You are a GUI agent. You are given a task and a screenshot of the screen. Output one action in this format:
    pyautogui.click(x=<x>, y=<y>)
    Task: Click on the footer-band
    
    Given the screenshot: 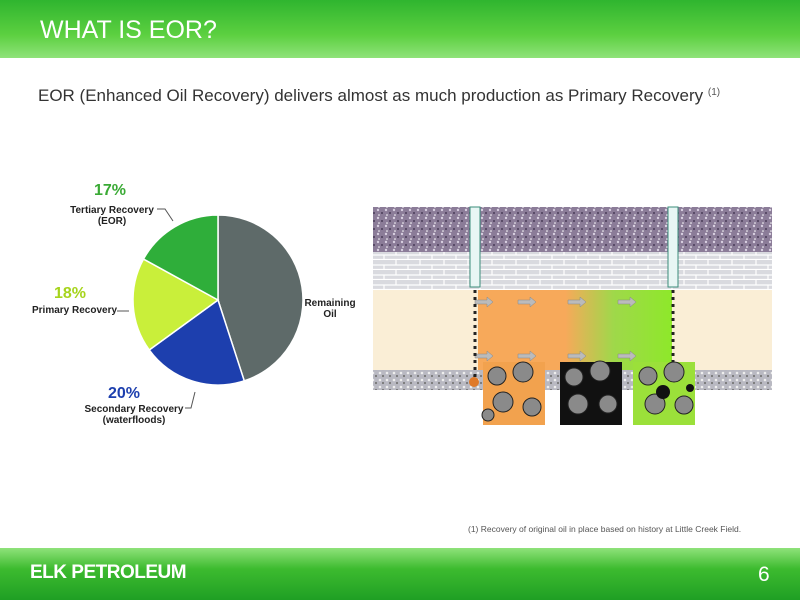 What is the action you would take?
    pyautogui.click(x=400, y=574)
    